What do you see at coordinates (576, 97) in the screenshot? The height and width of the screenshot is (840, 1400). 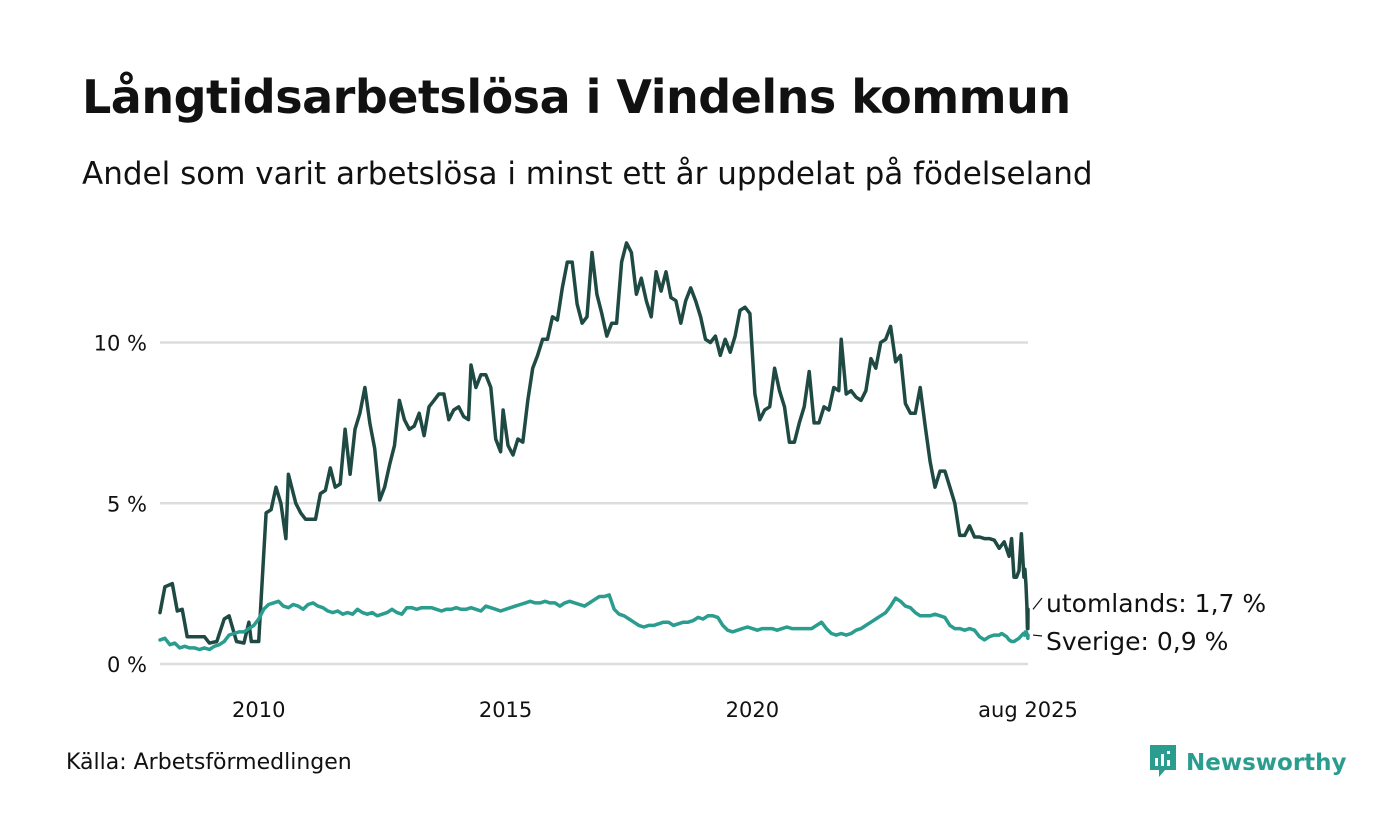 I see `chart-title: Långtidsarbetslösa i Vindelns kommun` at bounding box center [576, 97].